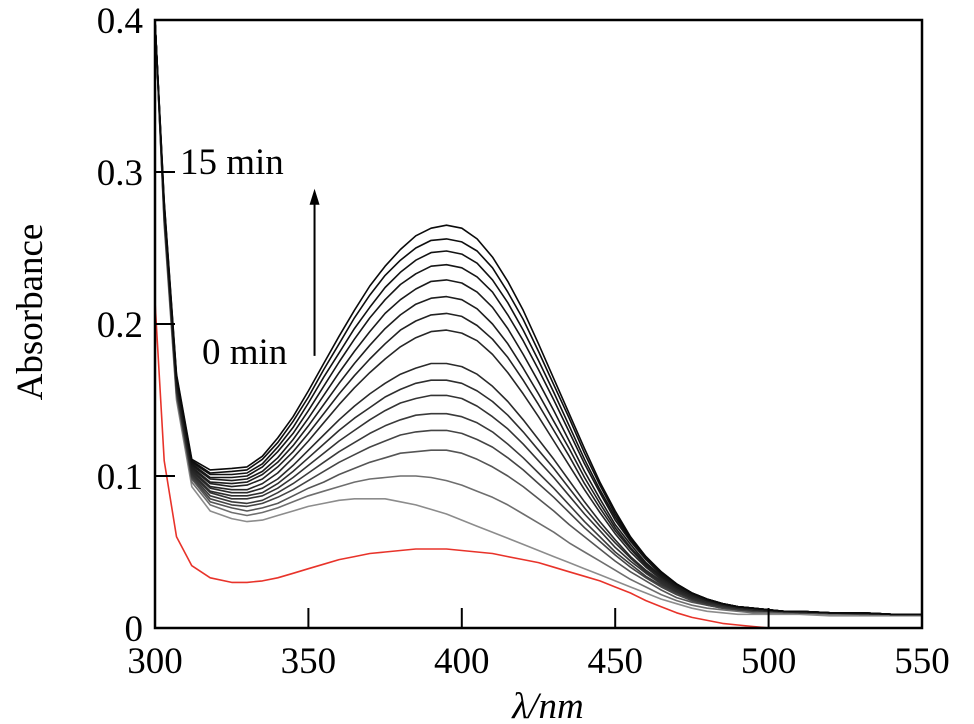 This screenshot has width=974, height=724. Describe the element at coordinates (309, 661) in the screenshot. I see `x-tick-label: 350` at that location.